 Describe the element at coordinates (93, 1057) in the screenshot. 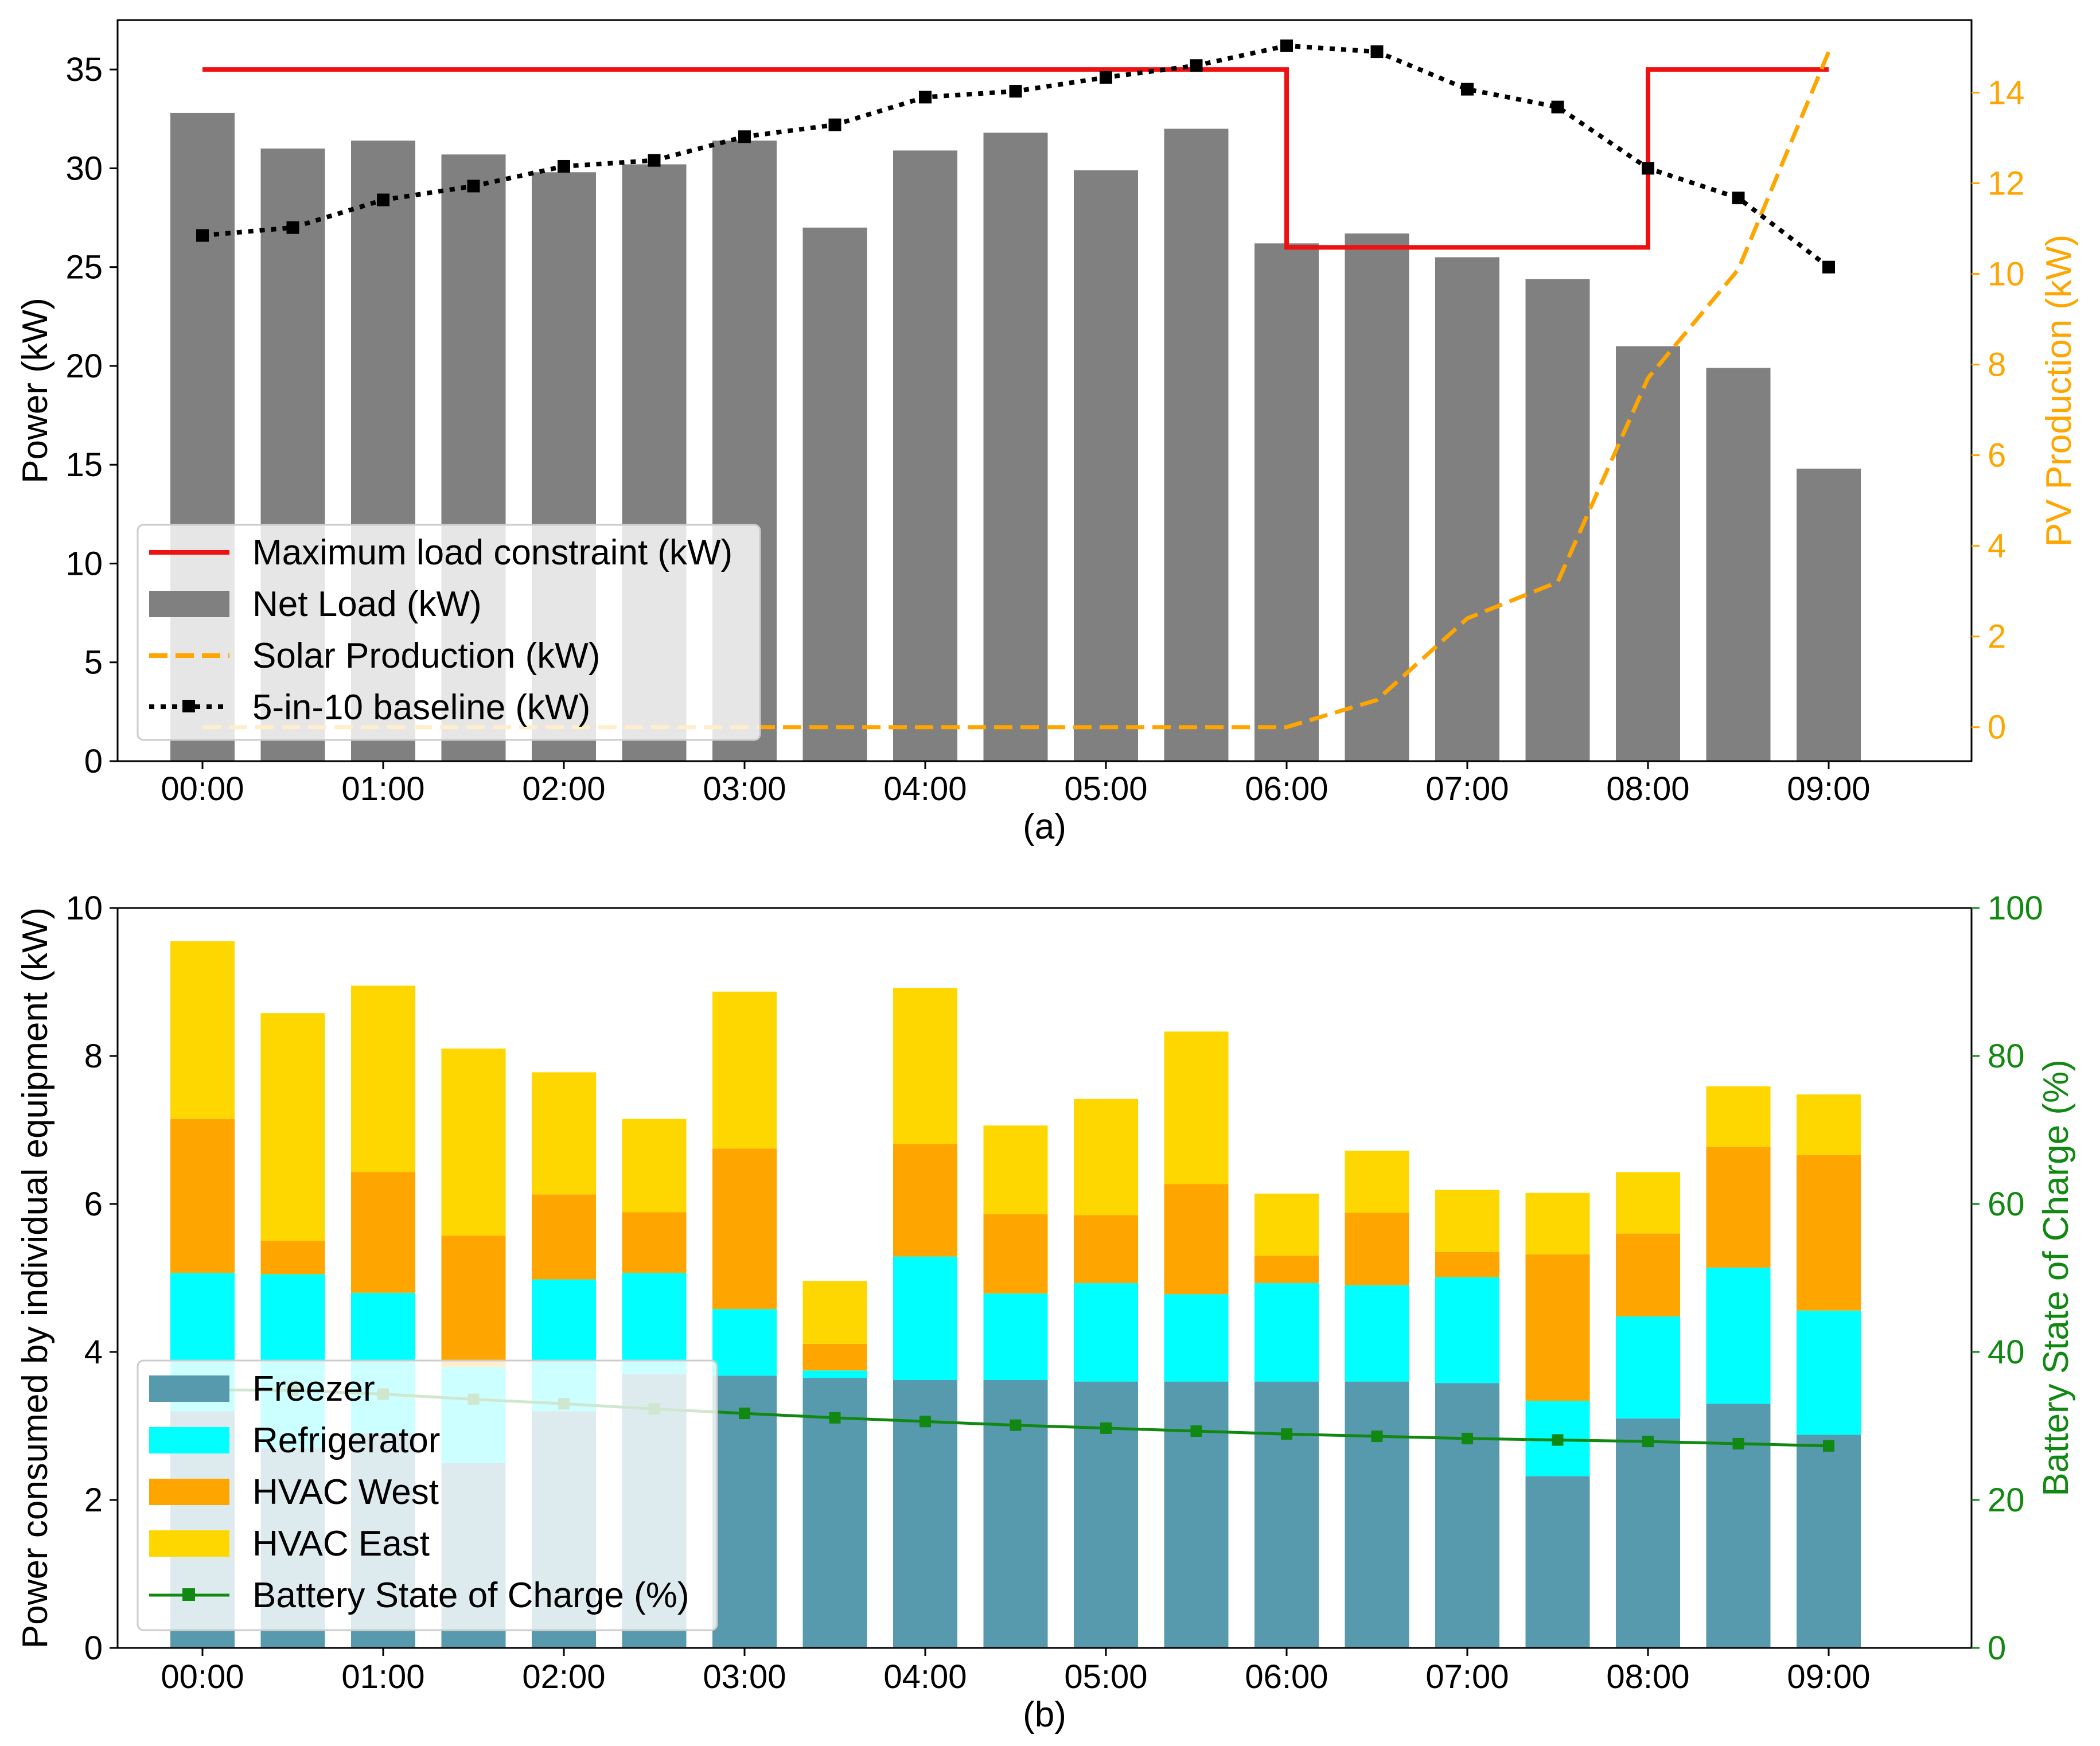

I see `b-ytick-label: 8` at that location.